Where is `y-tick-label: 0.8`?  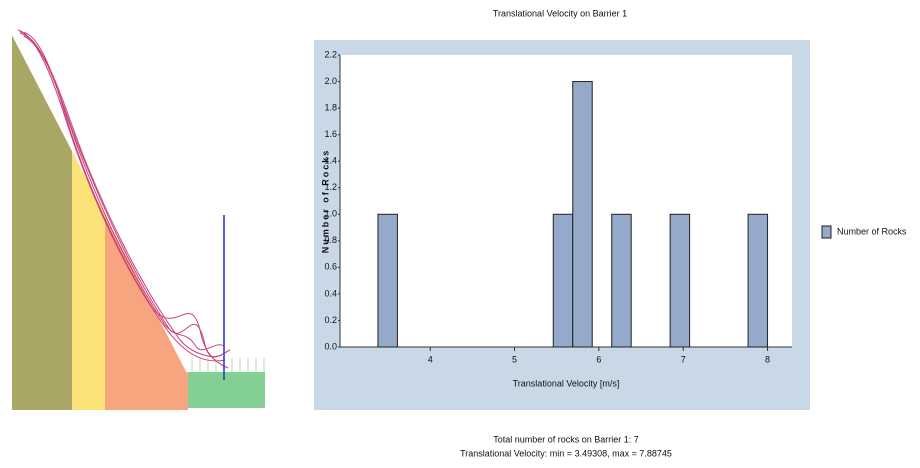 y-tick-label: 0.8 is located at coordinates (330, 240).